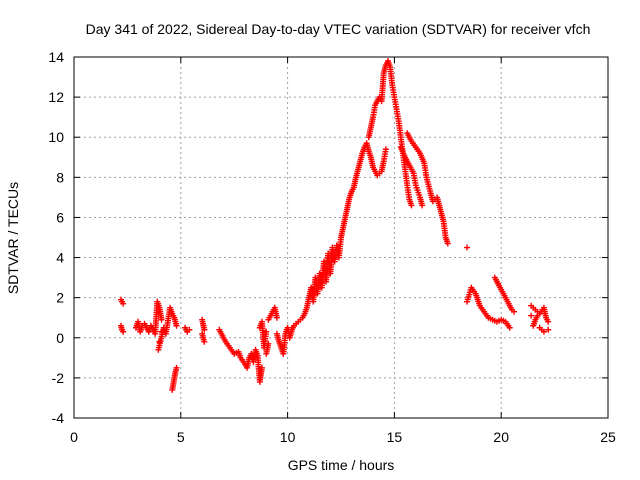 The height and width of the screenshot is (480, 640). What do you see at coordinates (181, 437) in the screenshot?
I see `x-tick-label: 5` at bounding box center [181, 437].